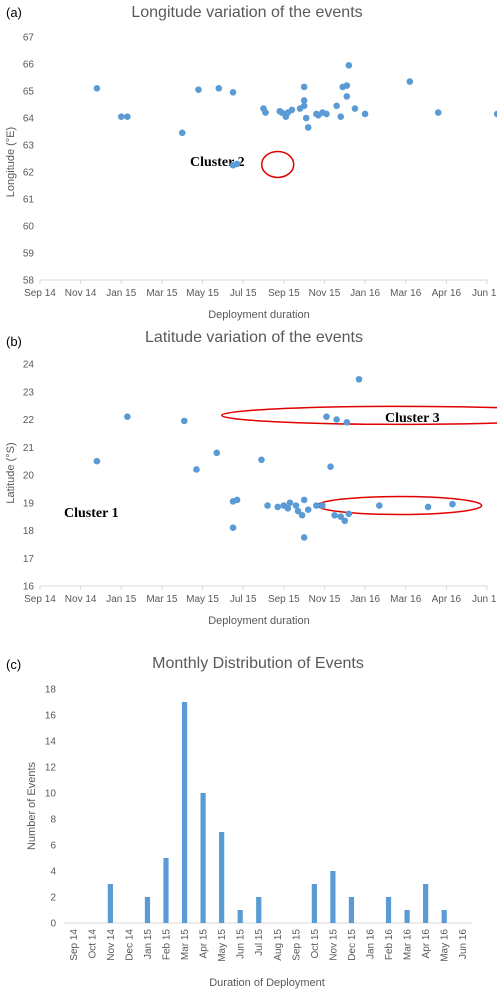  What do you see at coordinates (53, 898) in the screenshot?
I see `y-tick-label: 2` at bounding box center [53, 898].